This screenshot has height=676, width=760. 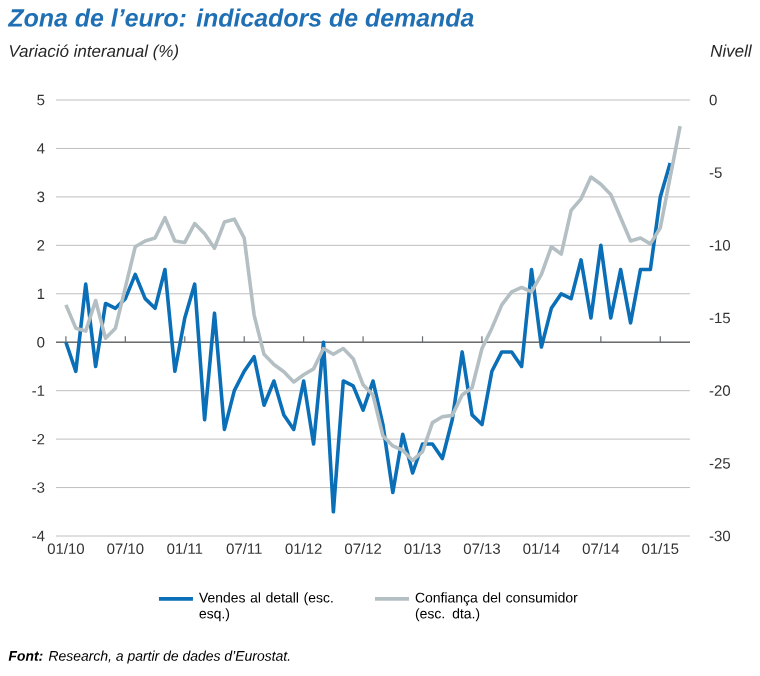 What do you see at coordinates (240, 17) in the screenshot?
I see `chart-title: Zona de l’euro: indicadors de demanda` at bounding box center [240, 17].